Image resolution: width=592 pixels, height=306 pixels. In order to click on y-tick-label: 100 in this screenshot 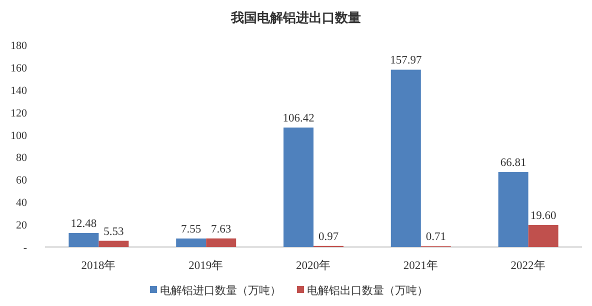, I will do `click(19, 136)`.